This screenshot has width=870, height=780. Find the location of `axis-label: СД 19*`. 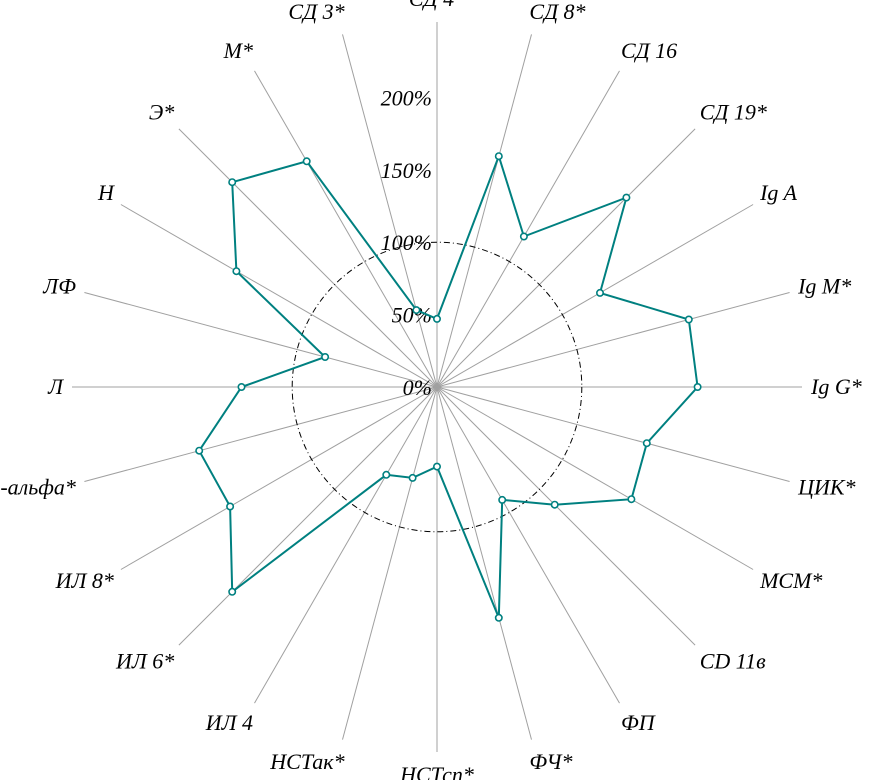

axis-label: СД 19* is located at coordinates (733, 112).